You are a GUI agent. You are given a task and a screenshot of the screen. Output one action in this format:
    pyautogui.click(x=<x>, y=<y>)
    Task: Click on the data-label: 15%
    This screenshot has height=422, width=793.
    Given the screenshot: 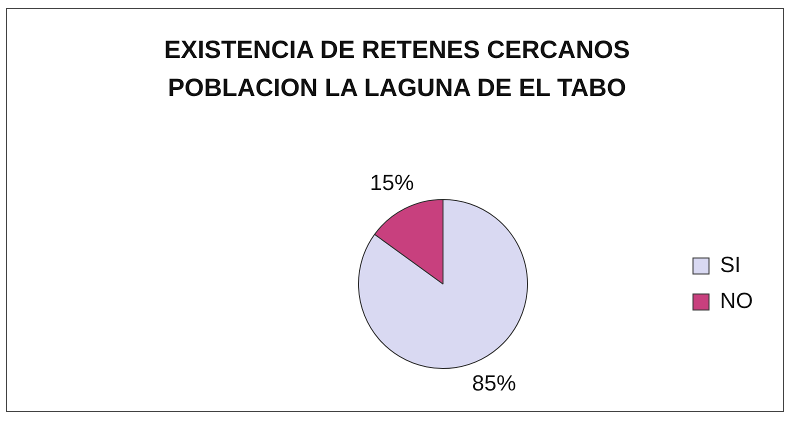 What is the action you would take?
    pyautogui.click(x=392, y=182)
    